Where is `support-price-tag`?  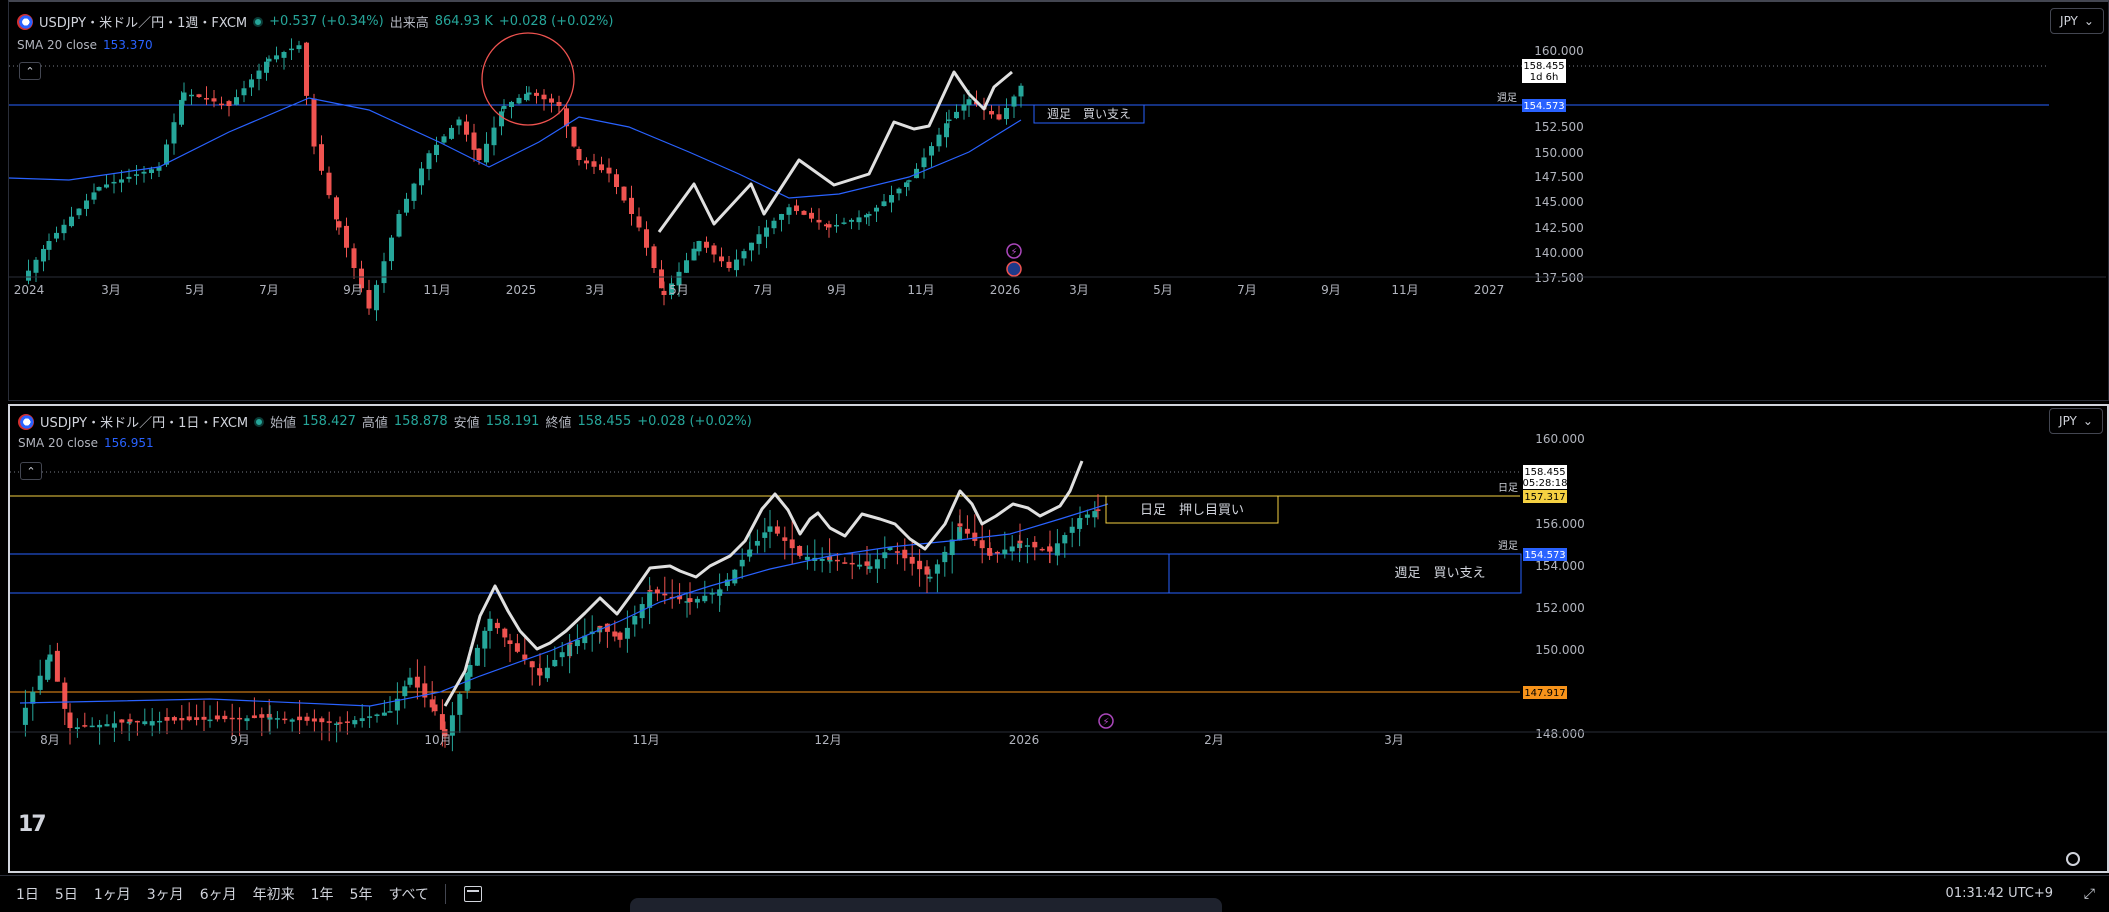
support-price-tag is located at coordinates (1544, 105).